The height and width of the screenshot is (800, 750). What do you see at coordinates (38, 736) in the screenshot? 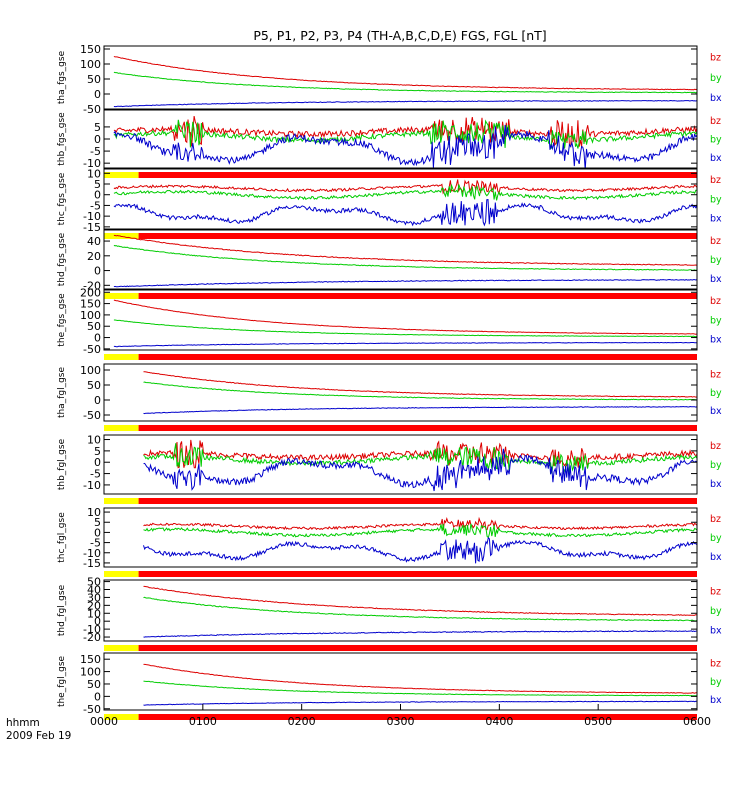
I see `footer-date-label: 2009 Feb 19` at bounding box center [38, 736].